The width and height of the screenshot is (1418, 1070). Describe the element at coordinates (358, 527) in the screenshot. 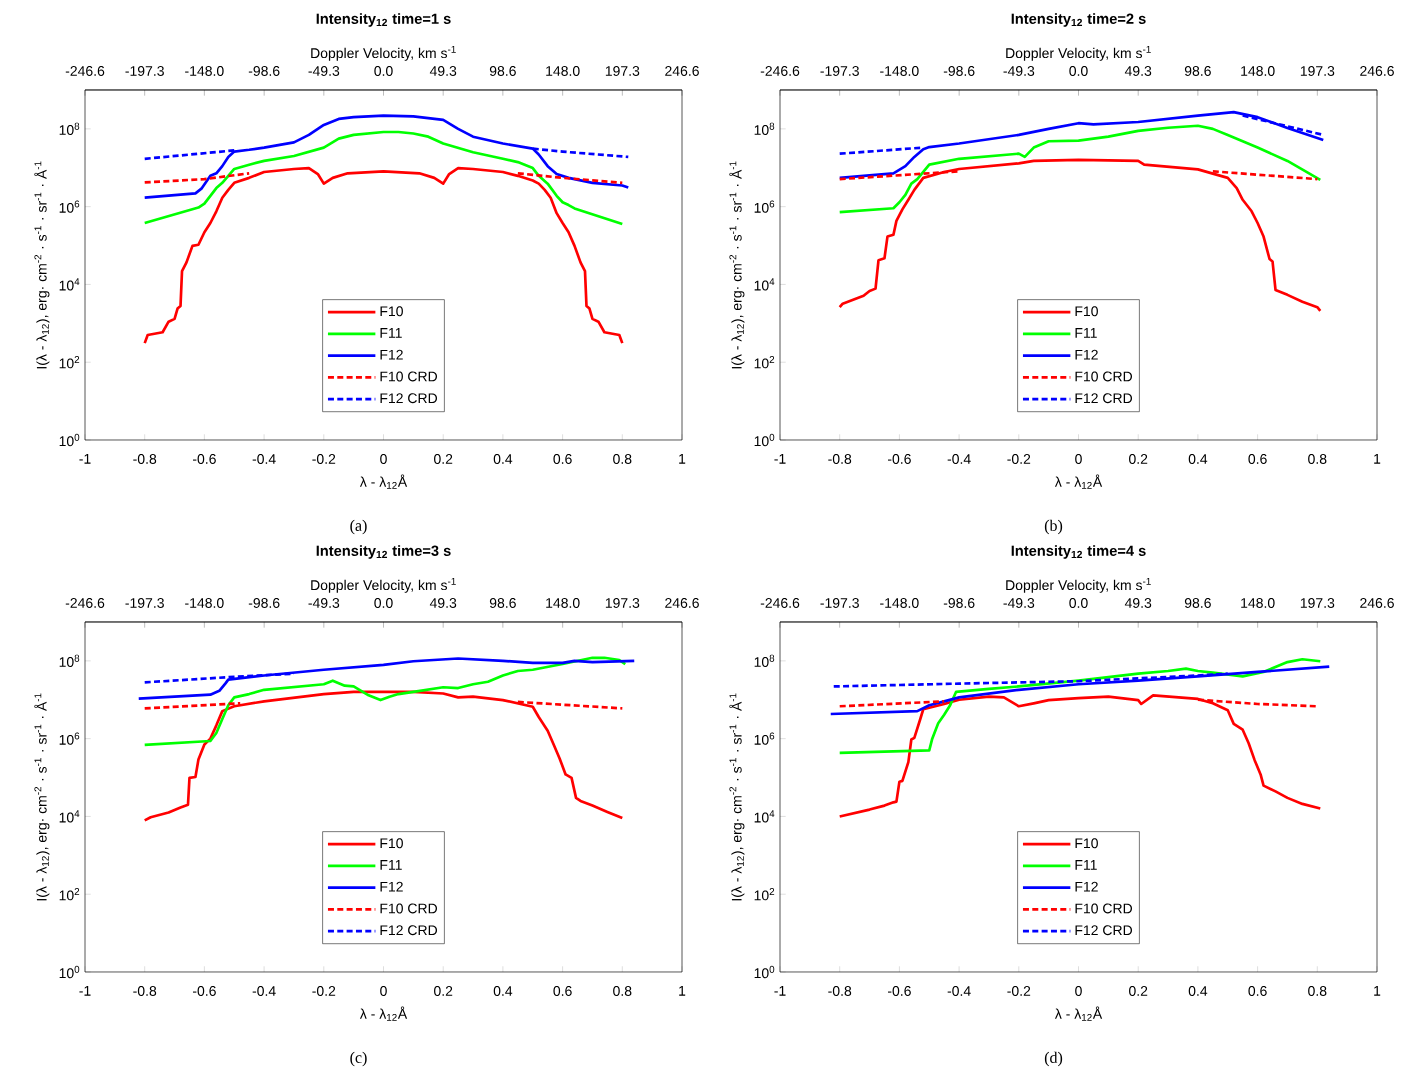

I see `text: (a)` at that location.